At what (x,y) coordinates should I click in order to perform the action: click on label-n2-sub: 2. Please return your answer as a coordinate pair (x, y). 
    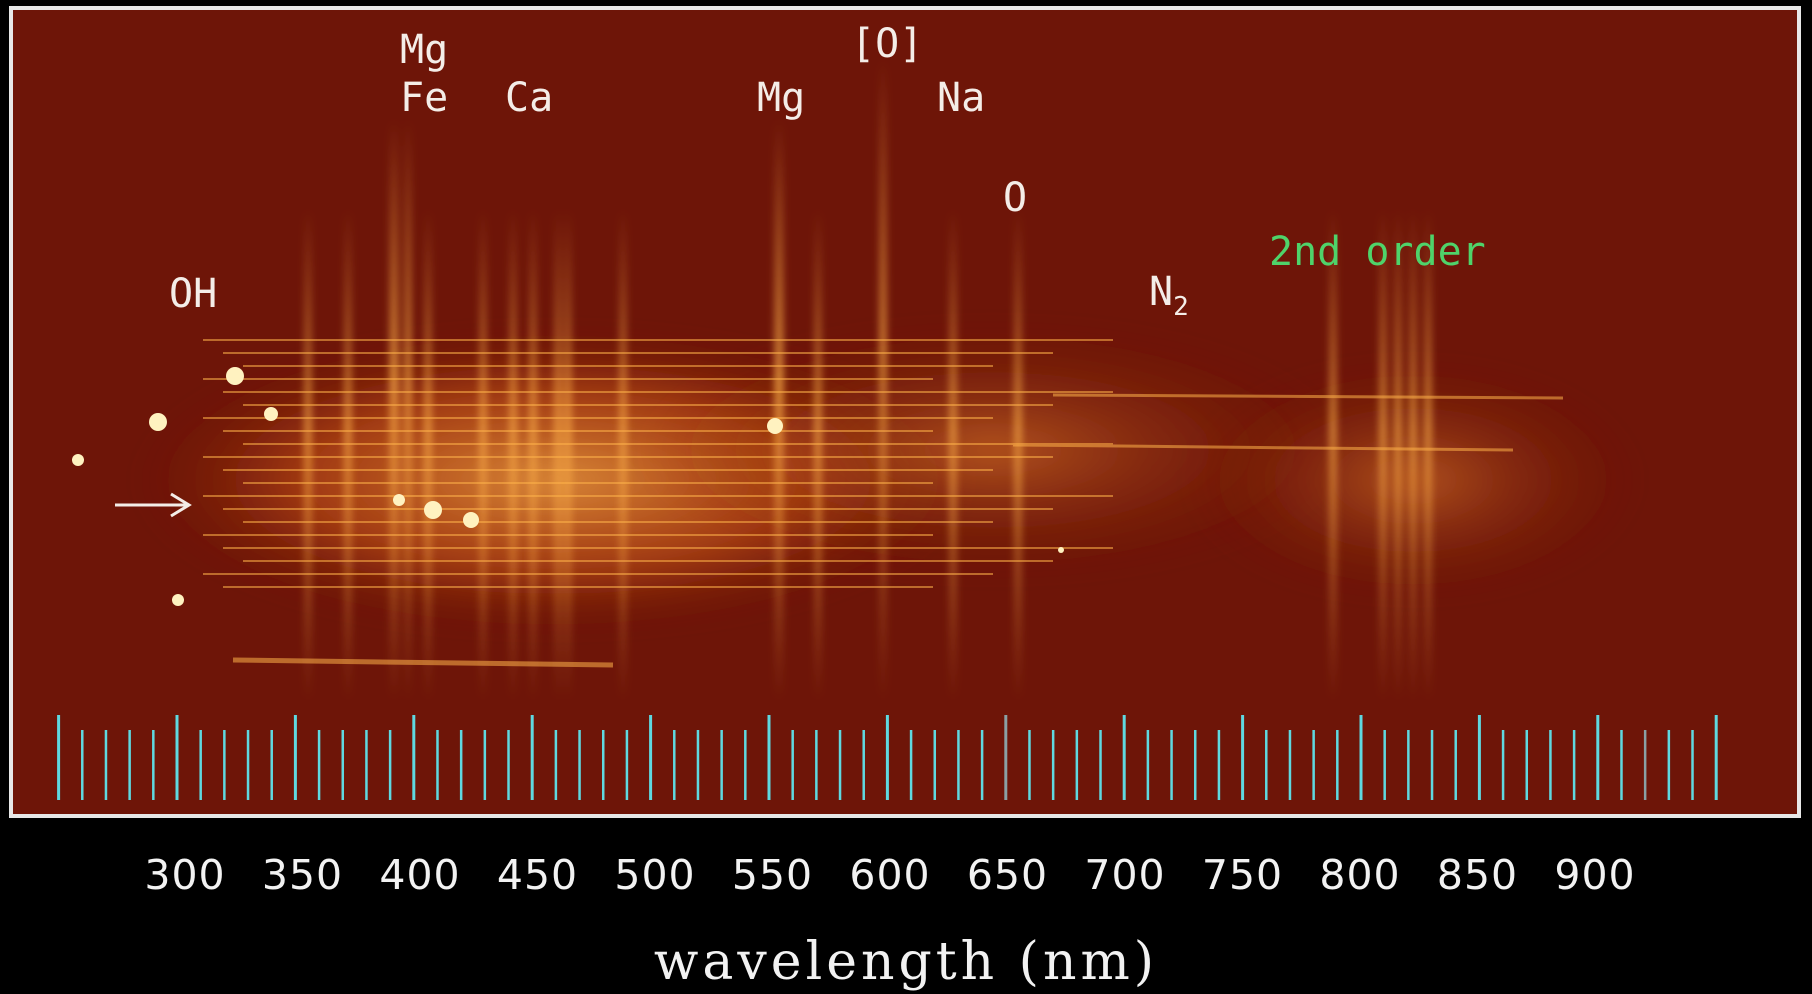
    Looking at the image, I should click on (1181, 307).